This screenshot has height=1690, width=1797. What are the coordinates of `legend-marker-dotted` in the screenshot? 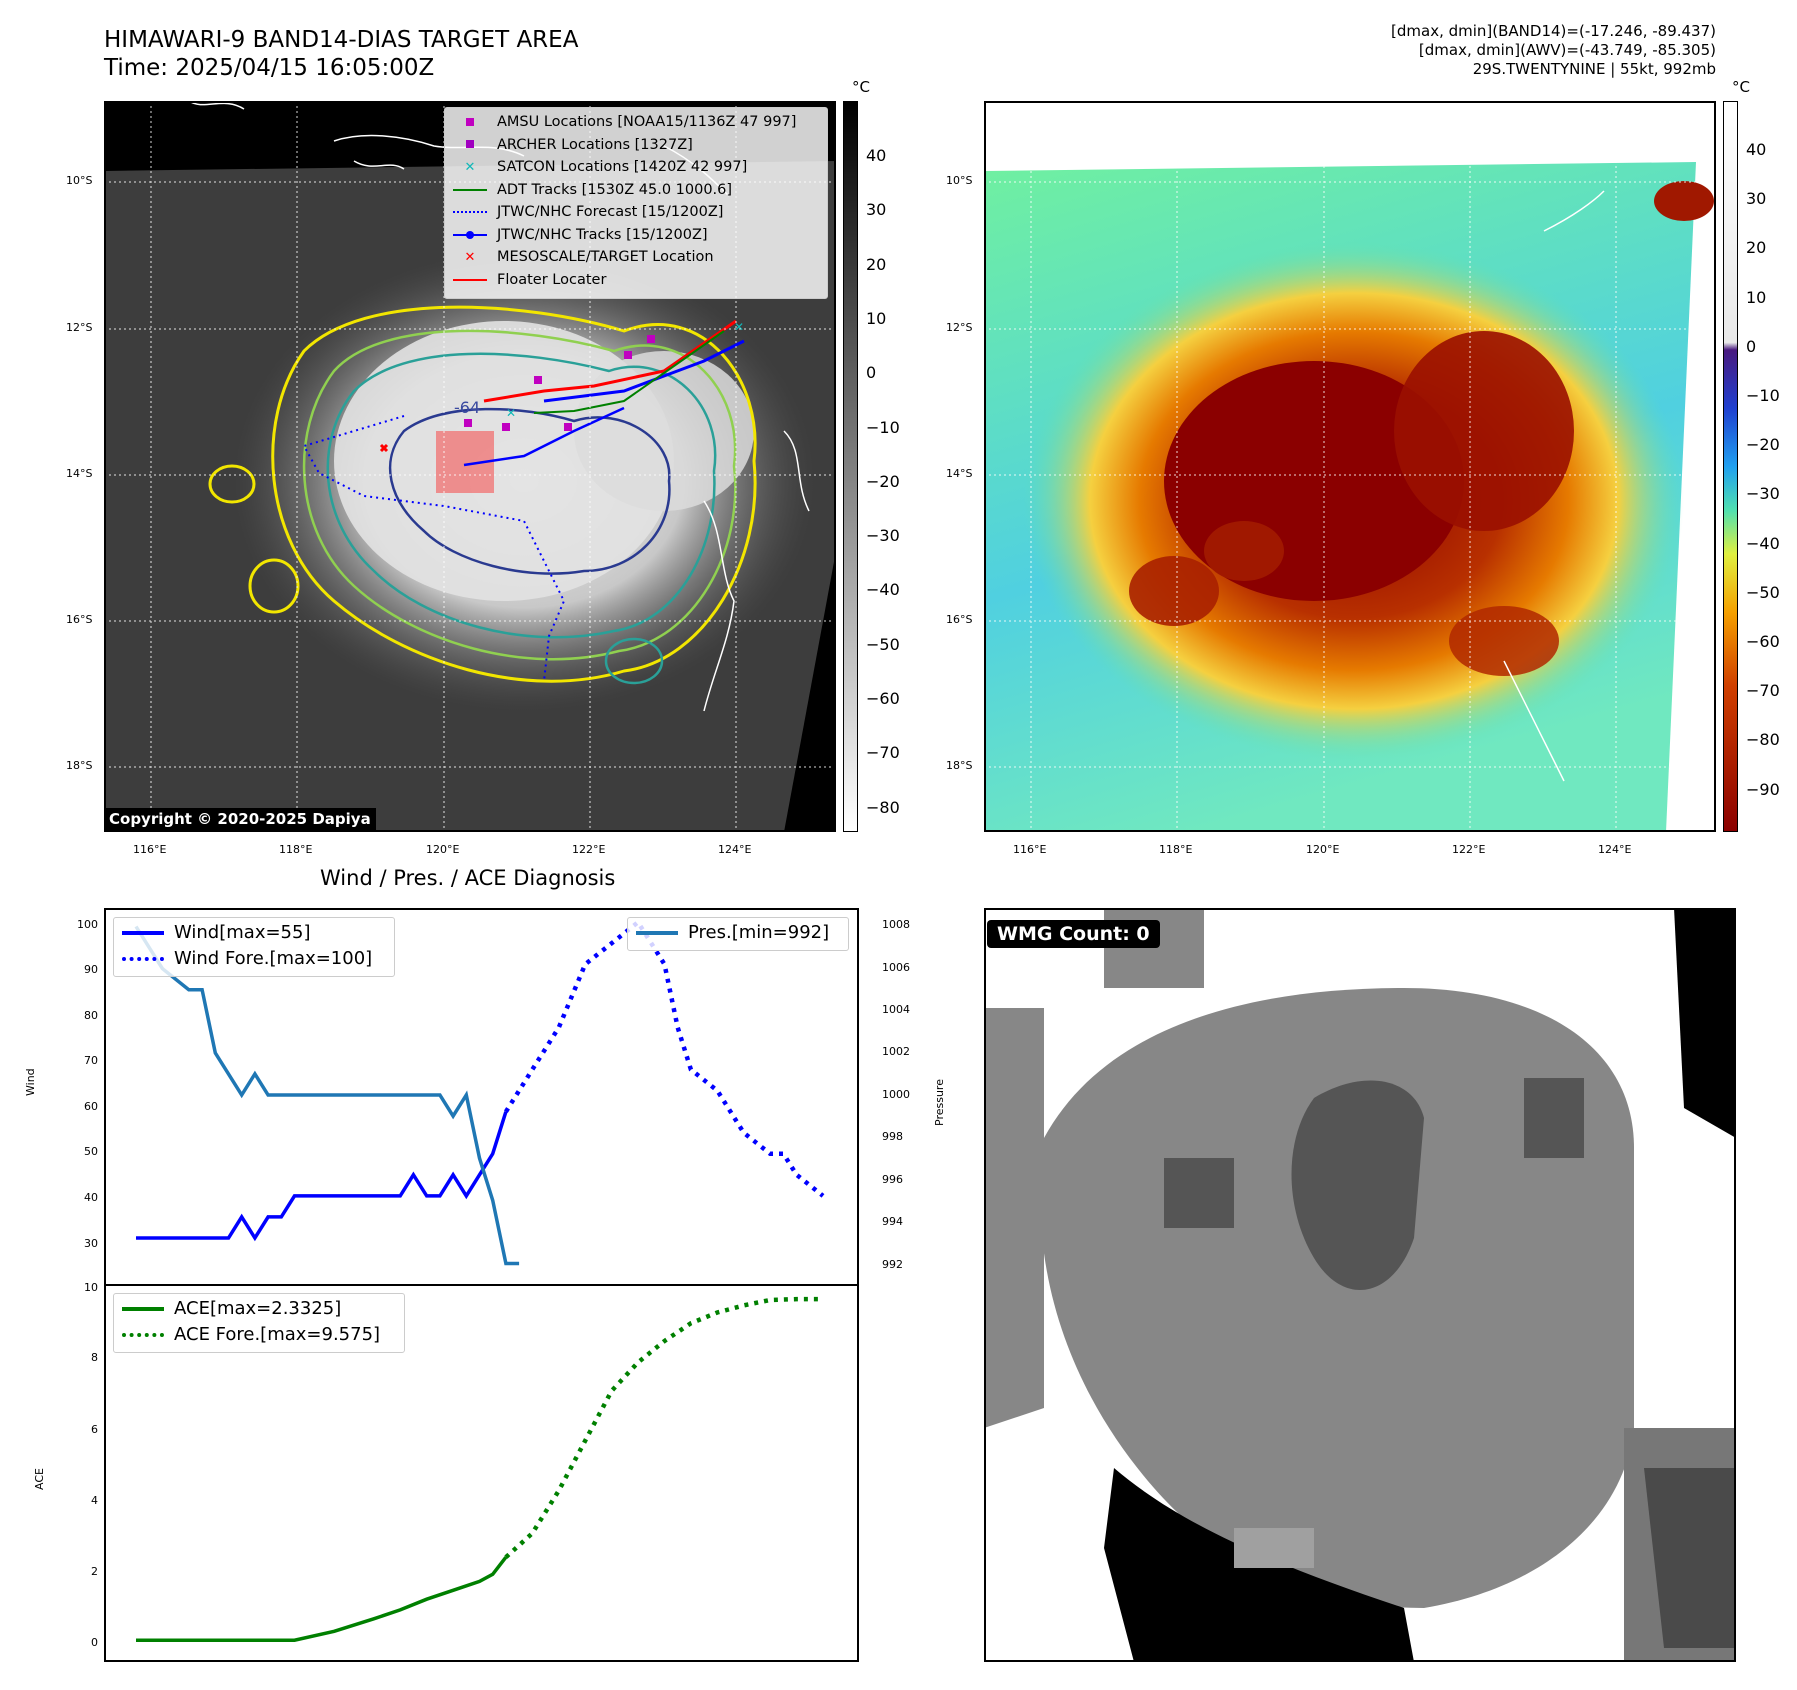 It's located at (470, 212).